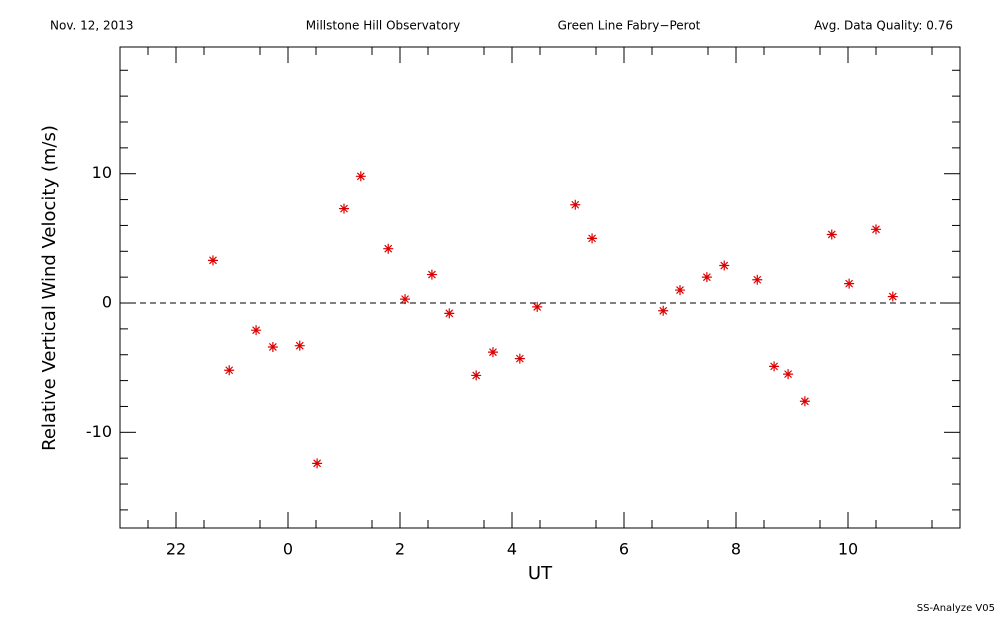  I want to click on y-tick-label: -10, so click(99, 431).